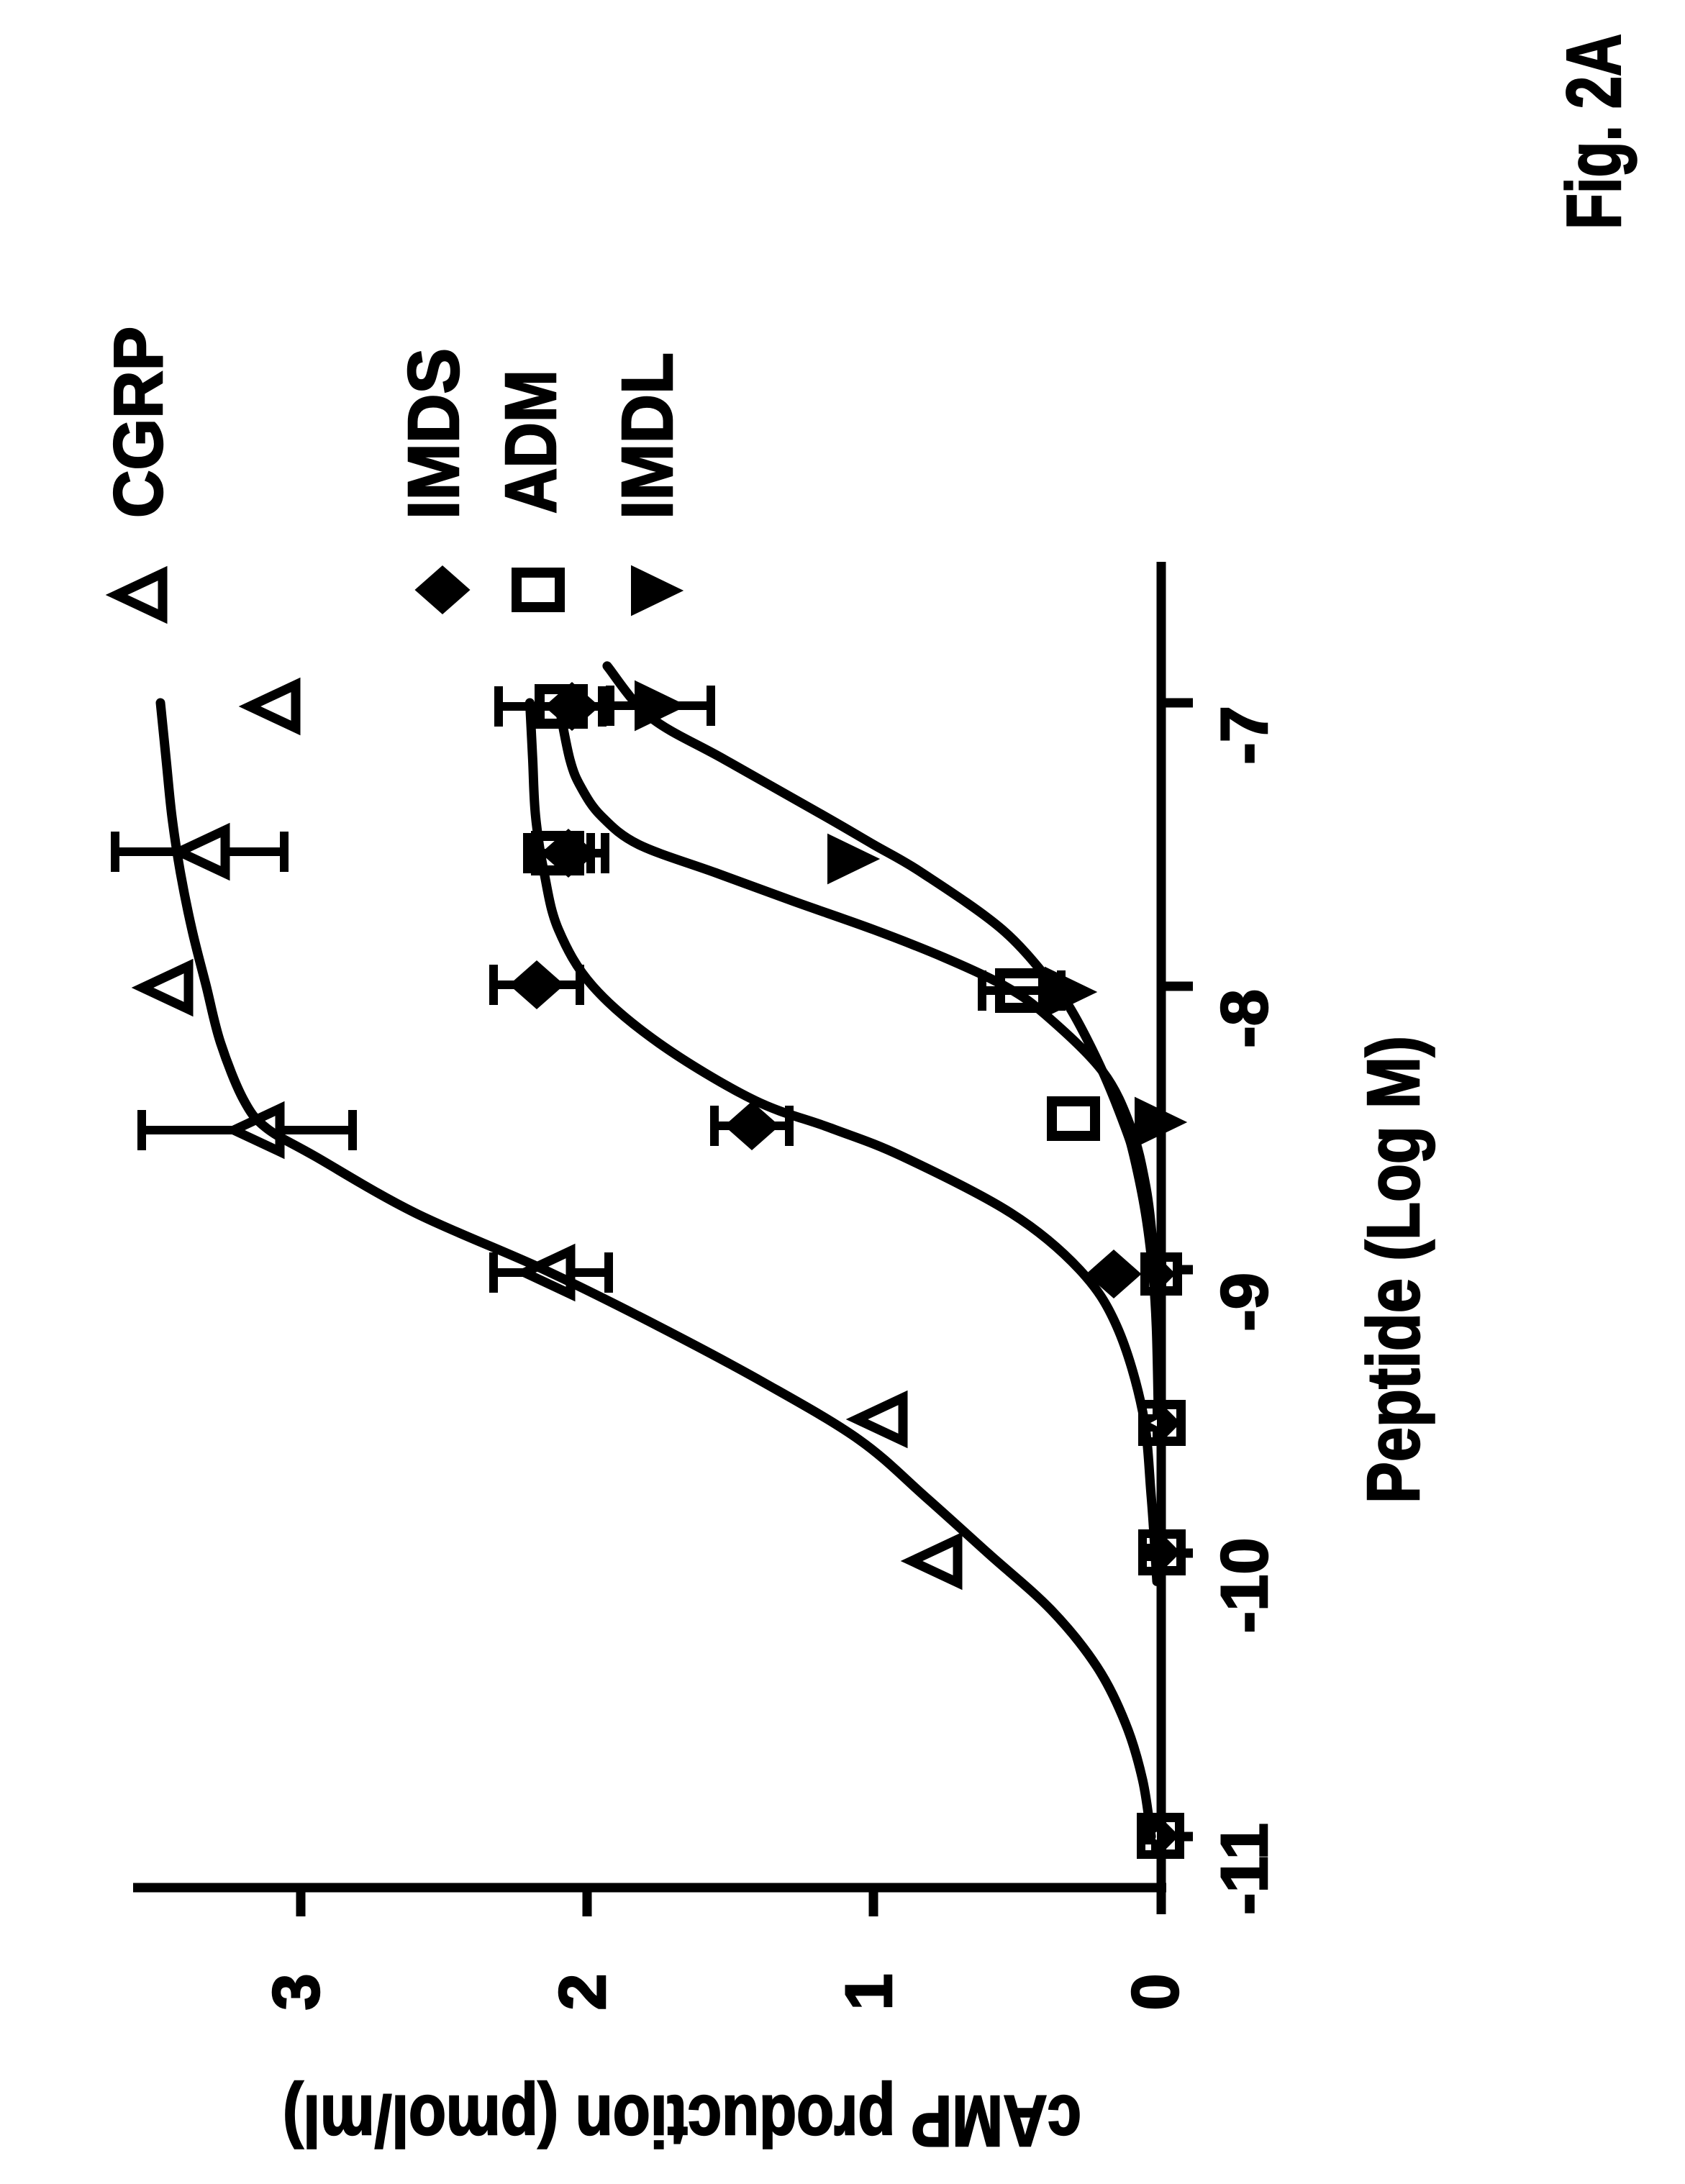 The height and width of the screenshot is (2184, 1685). I want to click on svg-text: IMDS, so click(434, 433).